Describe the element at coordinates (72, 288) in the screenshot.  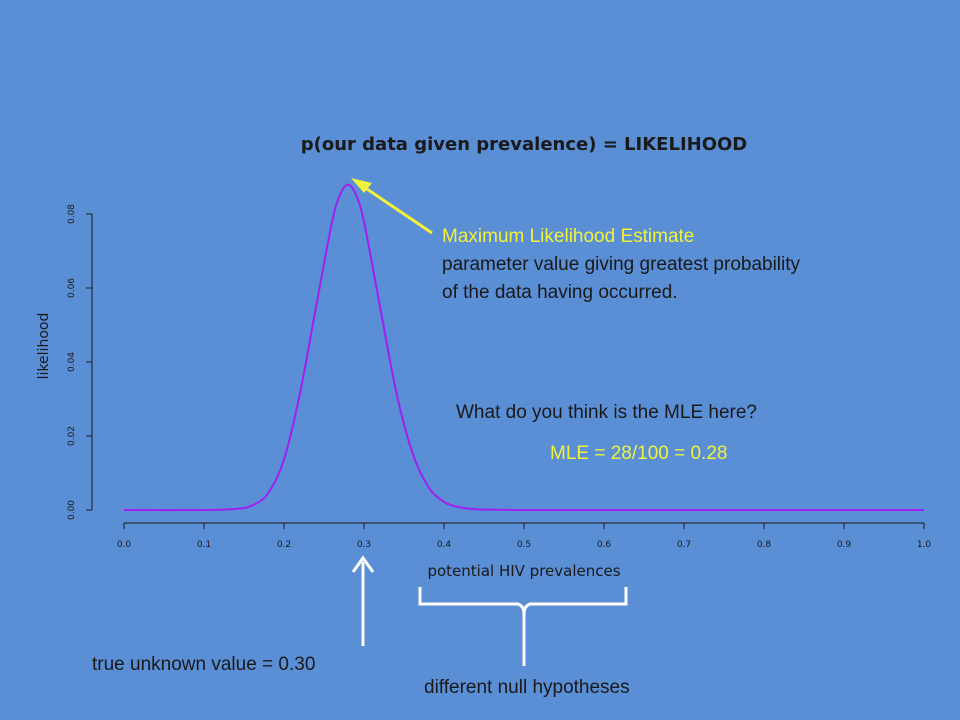
I see `y-tick-label: 0.06` at that location.